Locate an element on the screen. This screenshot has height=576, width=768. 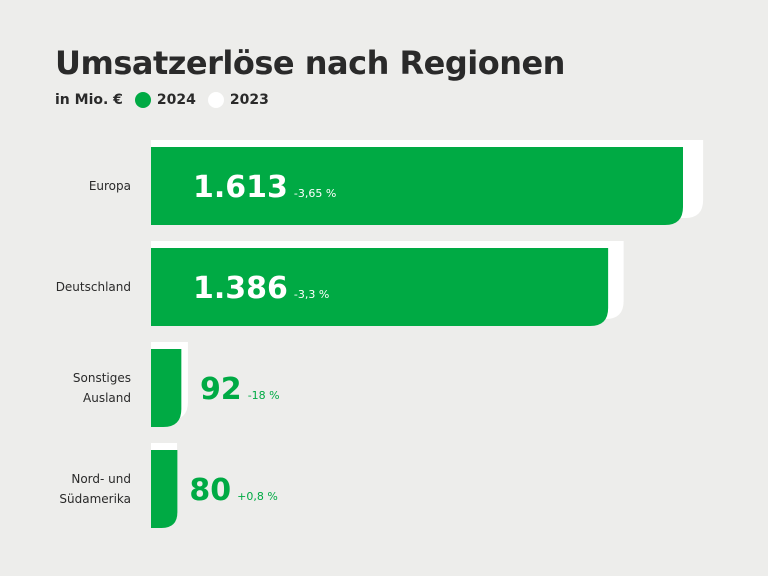
category-label-2-0: Sonstiges is located at coordinates (102, 378).